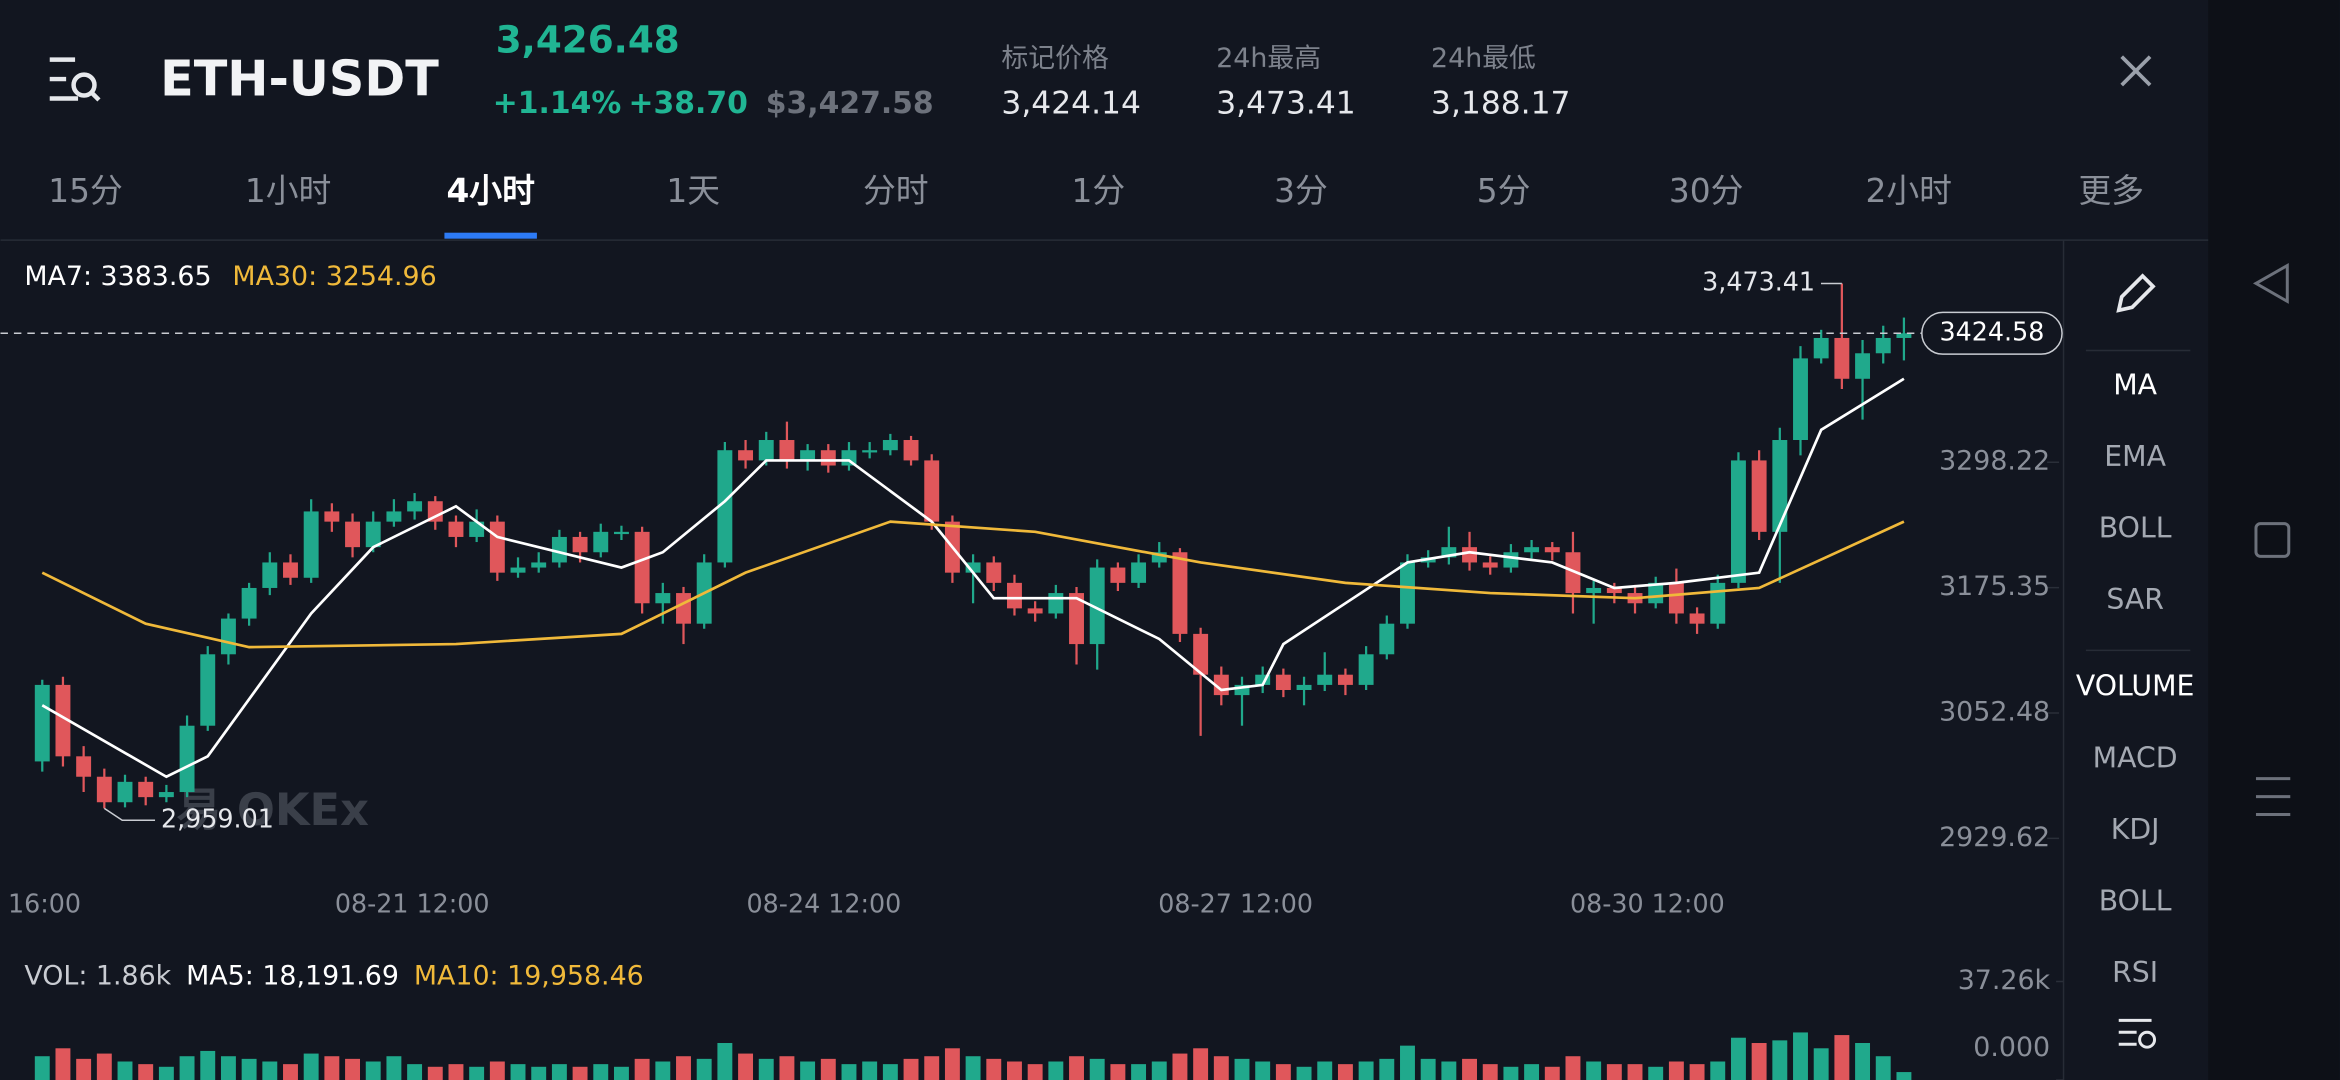 Image resolution: width=2340 pixels, height=1080 pixels. Describe the element at coordinates (1706, 191) in the screenshot. I see `timeframe-tab: 30分` at that location.